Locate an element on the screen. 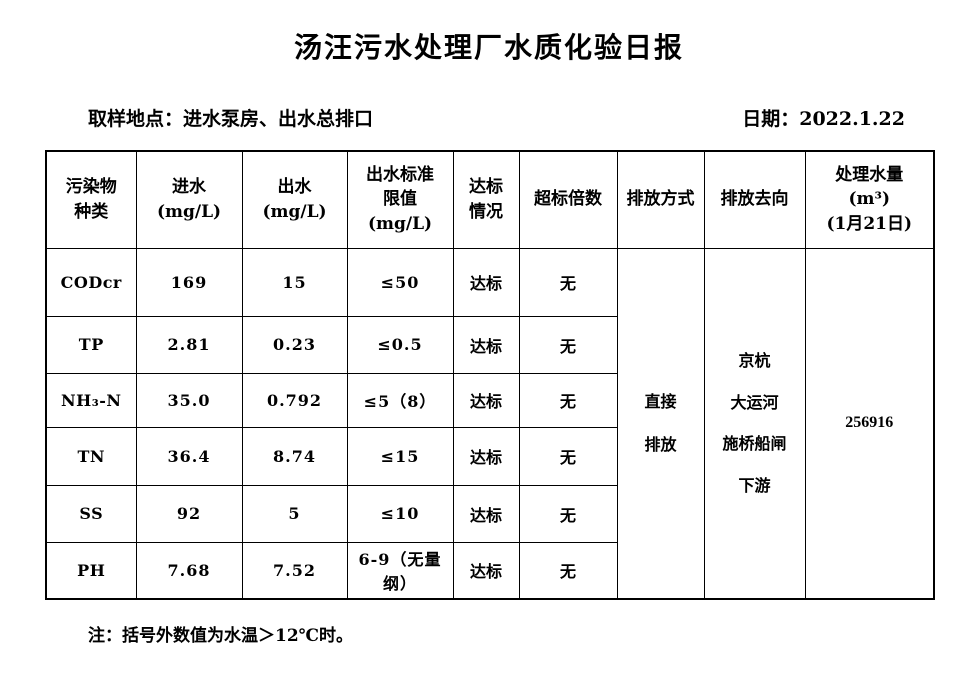 The height and width of the screenshot is (685, 978). table-row-nh3n: NH₃-N 35.0 0.792 ≤5（8） 达标 无 is located at coordinates (489, 400).